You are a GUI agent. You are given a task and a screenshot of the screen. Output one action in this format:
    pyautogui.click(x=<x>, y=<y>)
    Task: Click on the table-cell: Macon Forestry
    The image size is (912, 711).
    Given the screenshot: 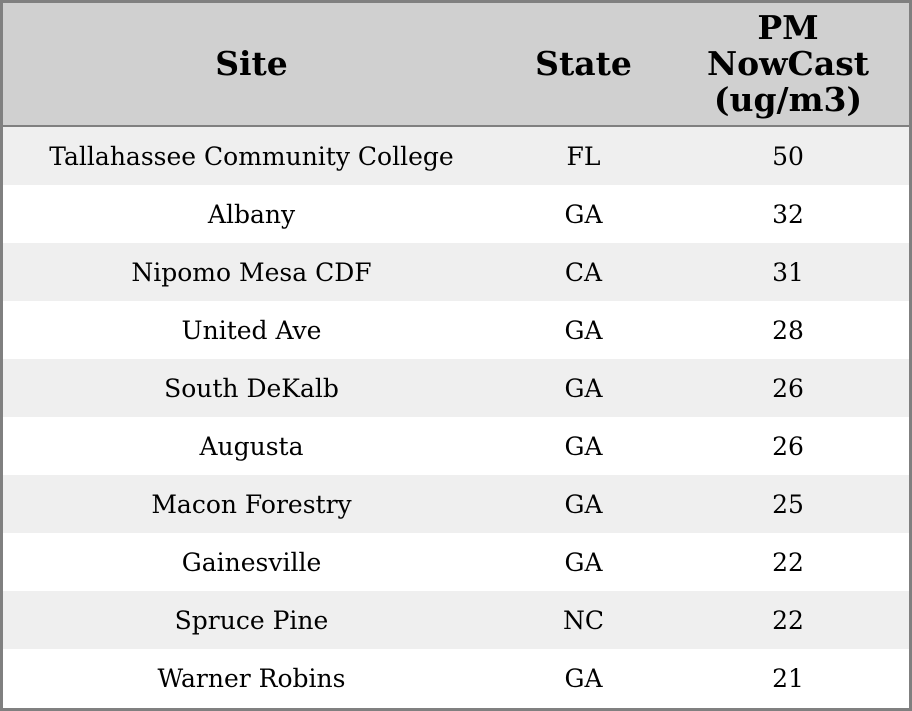 What is the action you would take?
    pyautogui.click(x=251, y=504)
    